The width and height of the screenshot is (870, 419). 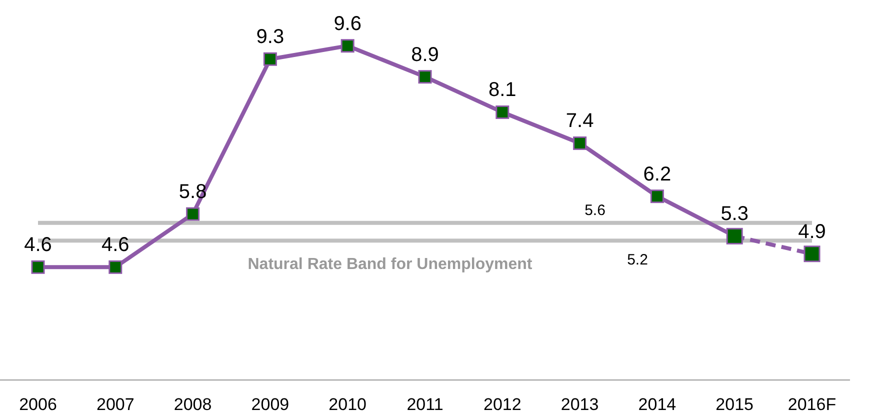 I want to click on data-label: 9.3, so click(x=270, y=37).